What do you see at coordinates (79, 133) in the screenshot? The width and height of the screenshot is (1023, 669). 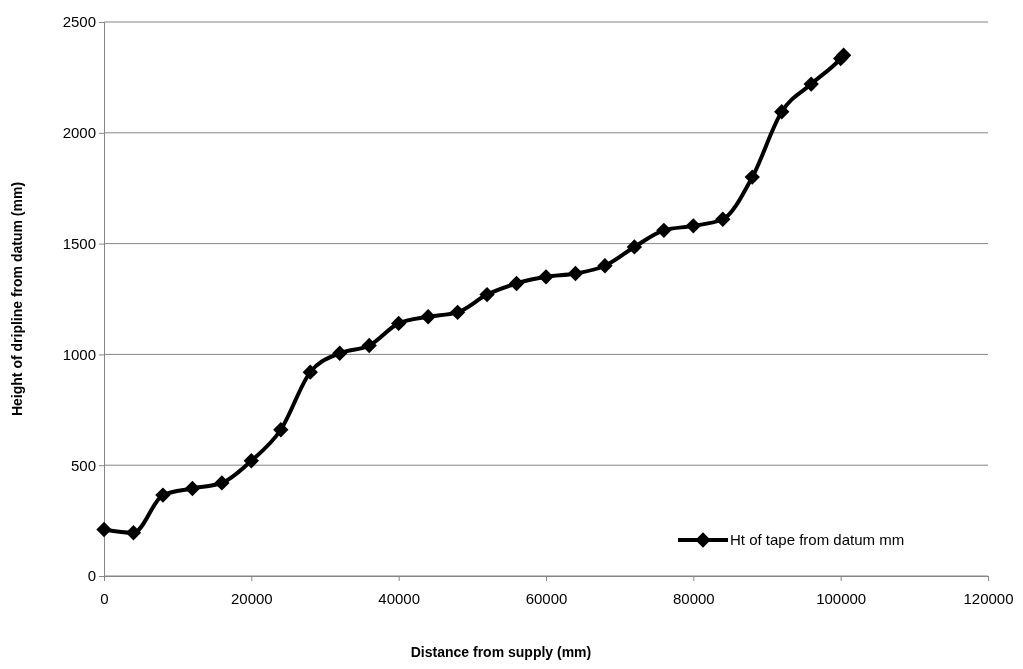 I see `y-tick-label: 2000` at bounding box center [79, 133].